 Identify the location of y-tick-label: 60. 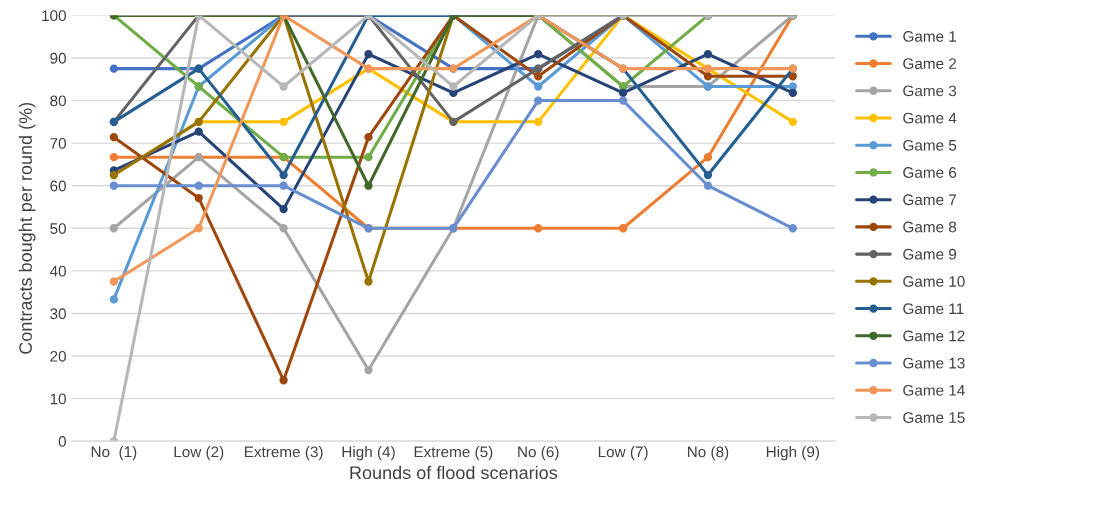
(58, 186).